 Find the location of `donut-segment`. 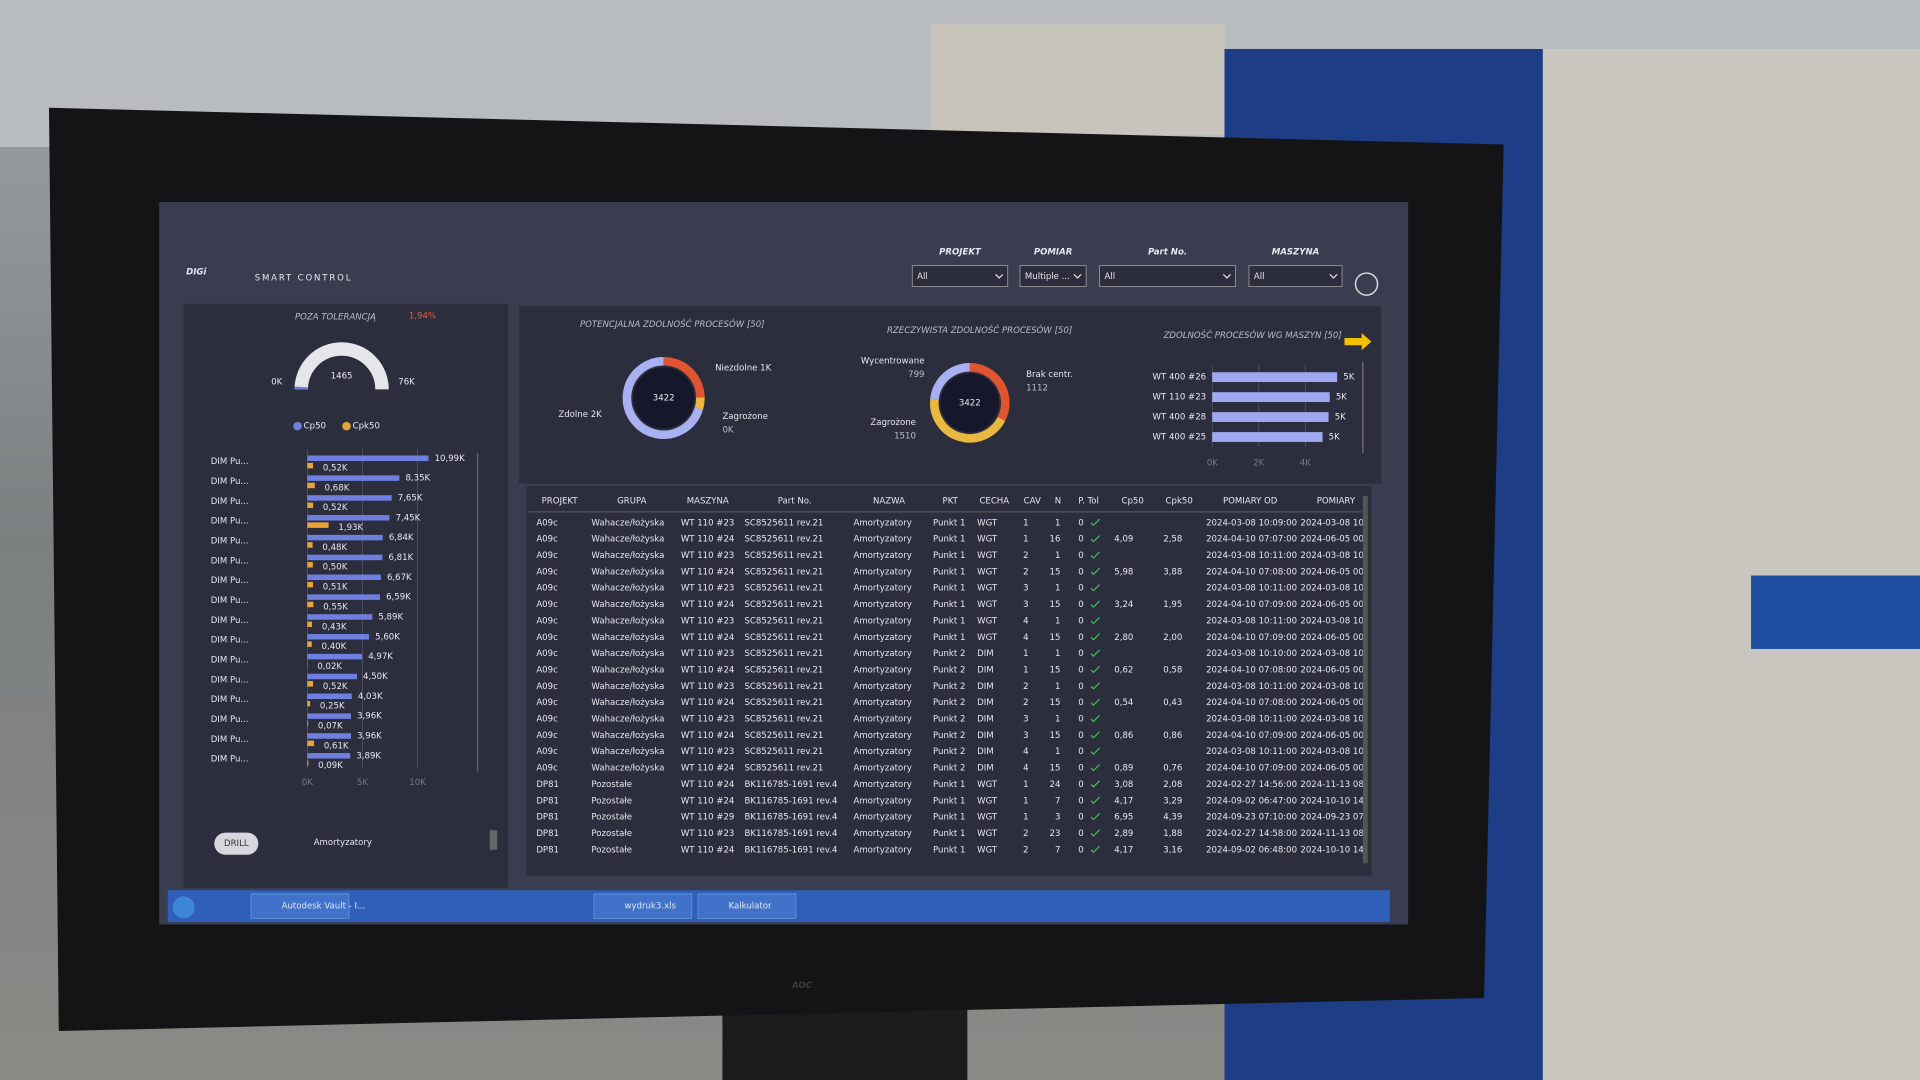

donut-segment is located at coordinates (684, 377).